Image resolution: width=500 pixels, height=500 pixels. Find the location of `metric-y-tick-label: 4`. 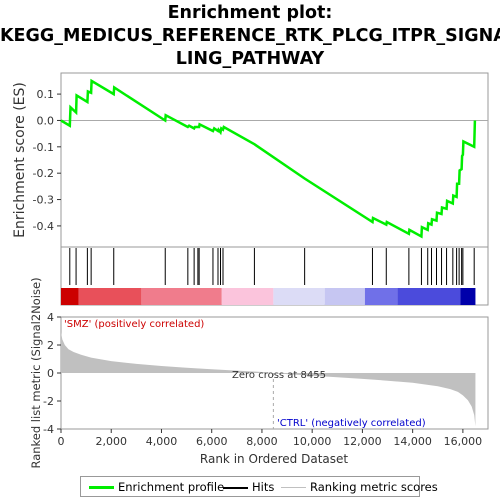

metric-y-tick-label: 4 is located at coordinates (50, 317).